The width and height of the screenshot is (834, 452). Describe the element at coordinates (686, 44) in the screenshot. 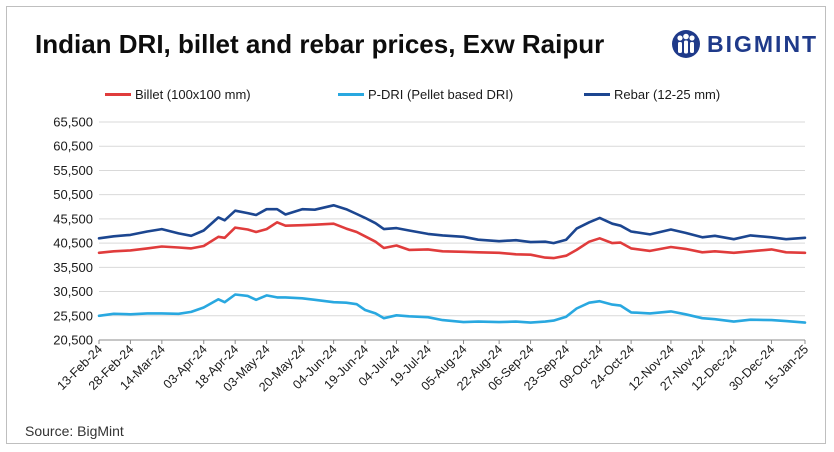

I see `people-logo-icon` at that location.